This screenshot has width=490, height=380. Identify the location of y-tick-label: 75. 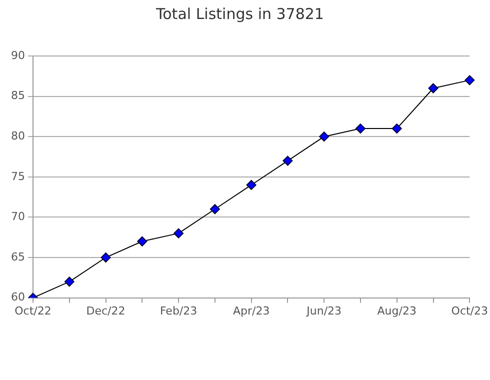
(17, 176).